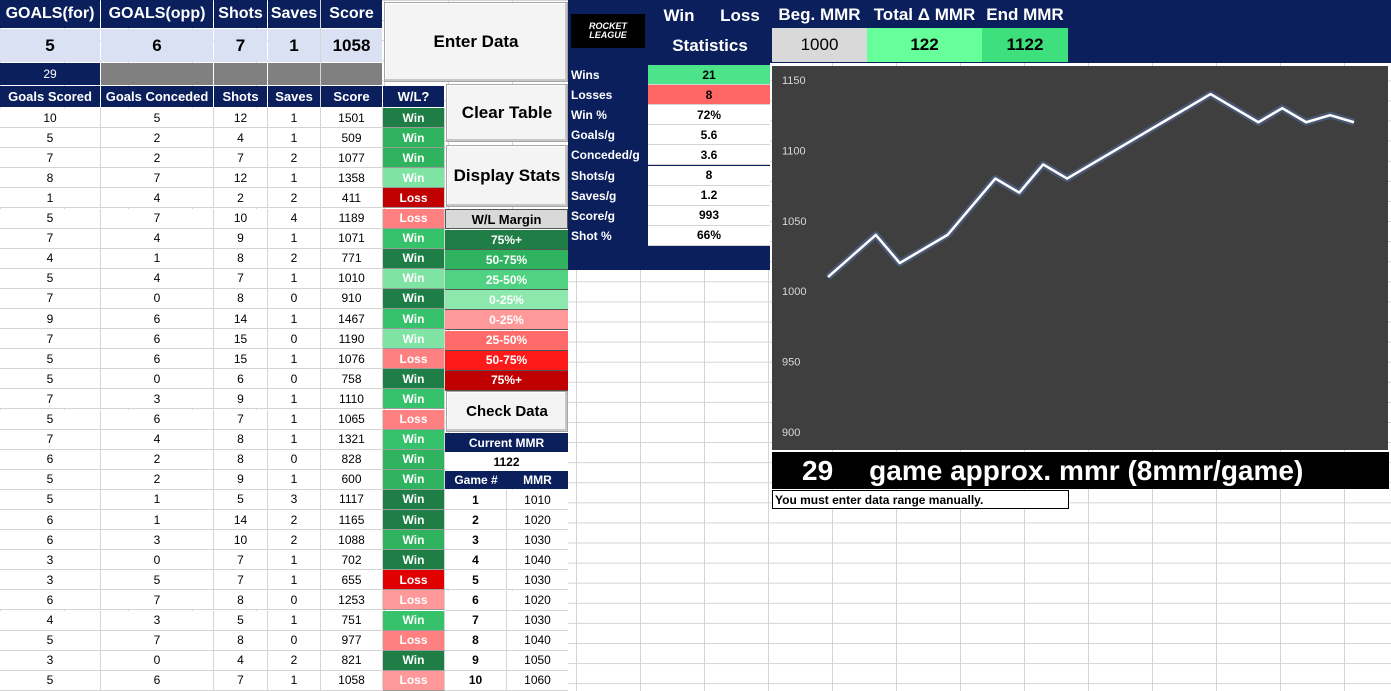  Describe the element at coordinates (352, 640) in the screenshot. I see `table-cell-sc: 977` at that location.